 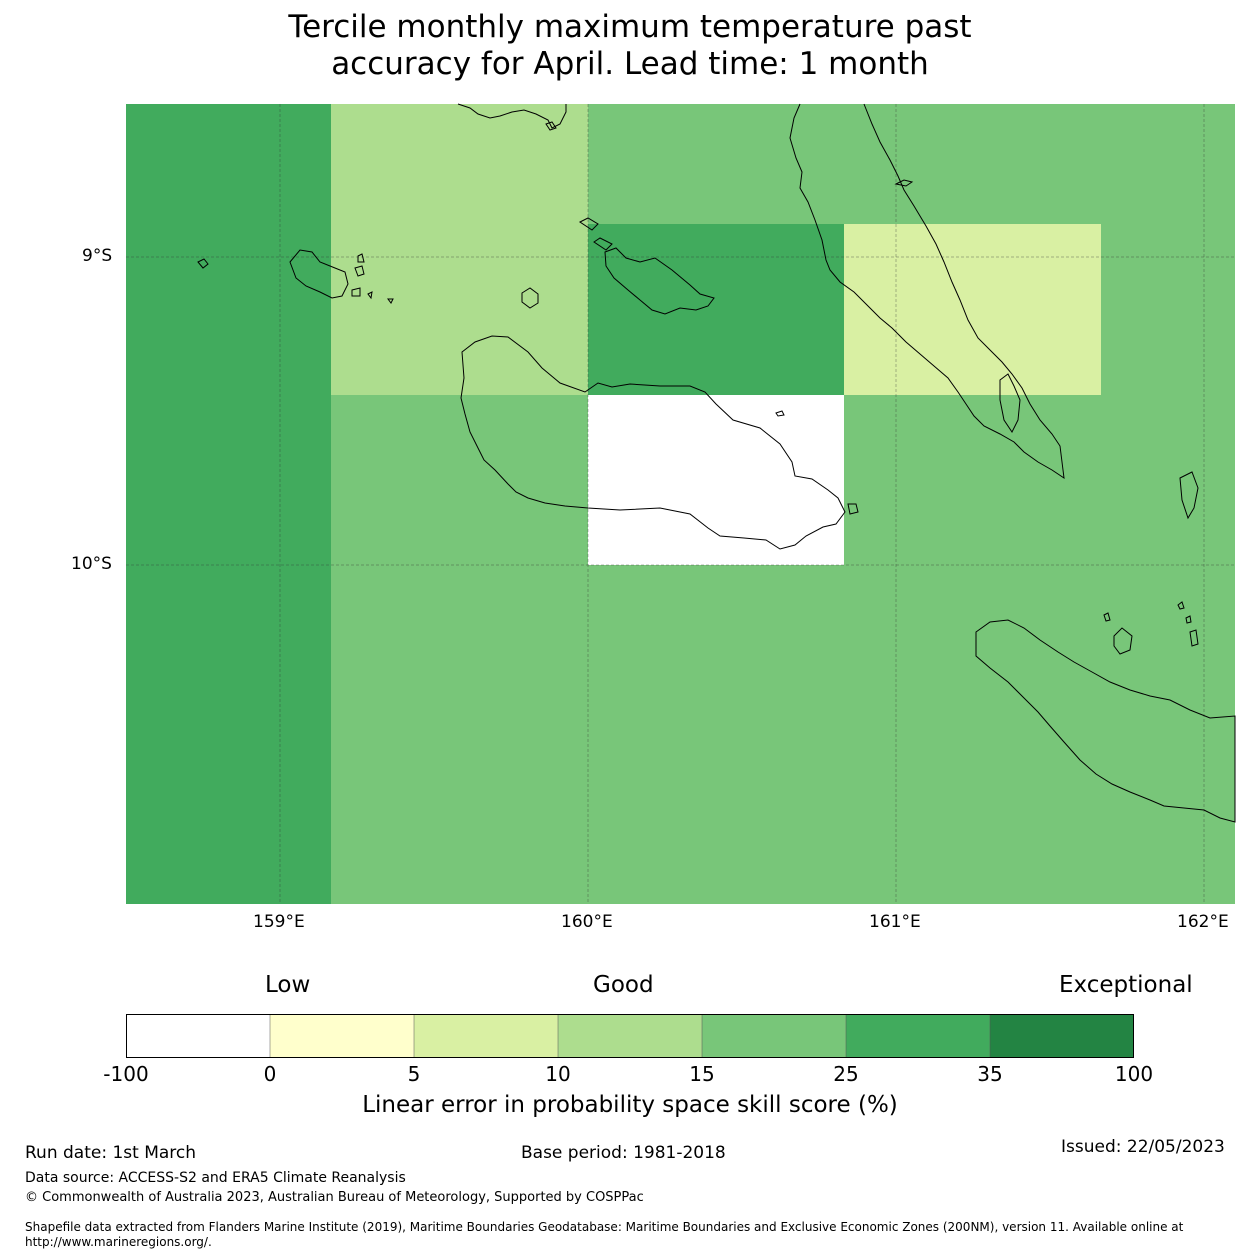 What do you see at coordinates (97, 256) in the screenshot?
I see `lat-label-9s: 9°S` at bounding box center [97, 256].